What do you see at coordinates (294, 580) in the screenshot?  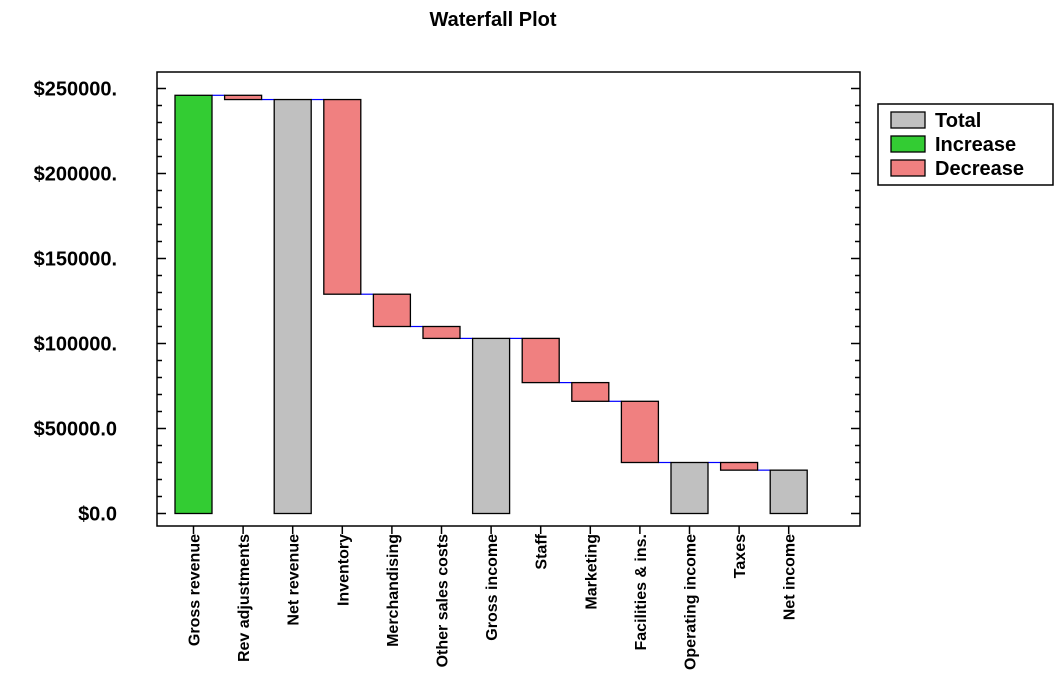 I see `x-tick-label: Net revenue` at bounding box center [294, 580].